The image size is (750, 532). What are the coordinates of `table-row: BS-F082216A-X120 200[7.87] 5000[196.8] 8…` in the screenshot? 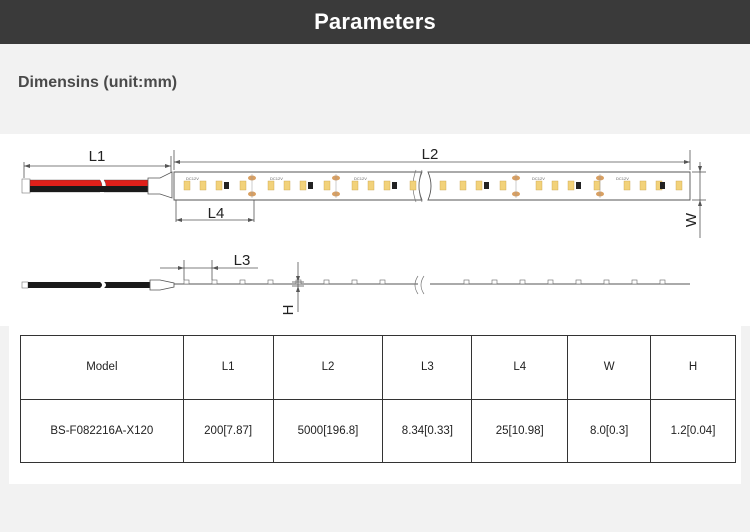 It's located at (378, 430).